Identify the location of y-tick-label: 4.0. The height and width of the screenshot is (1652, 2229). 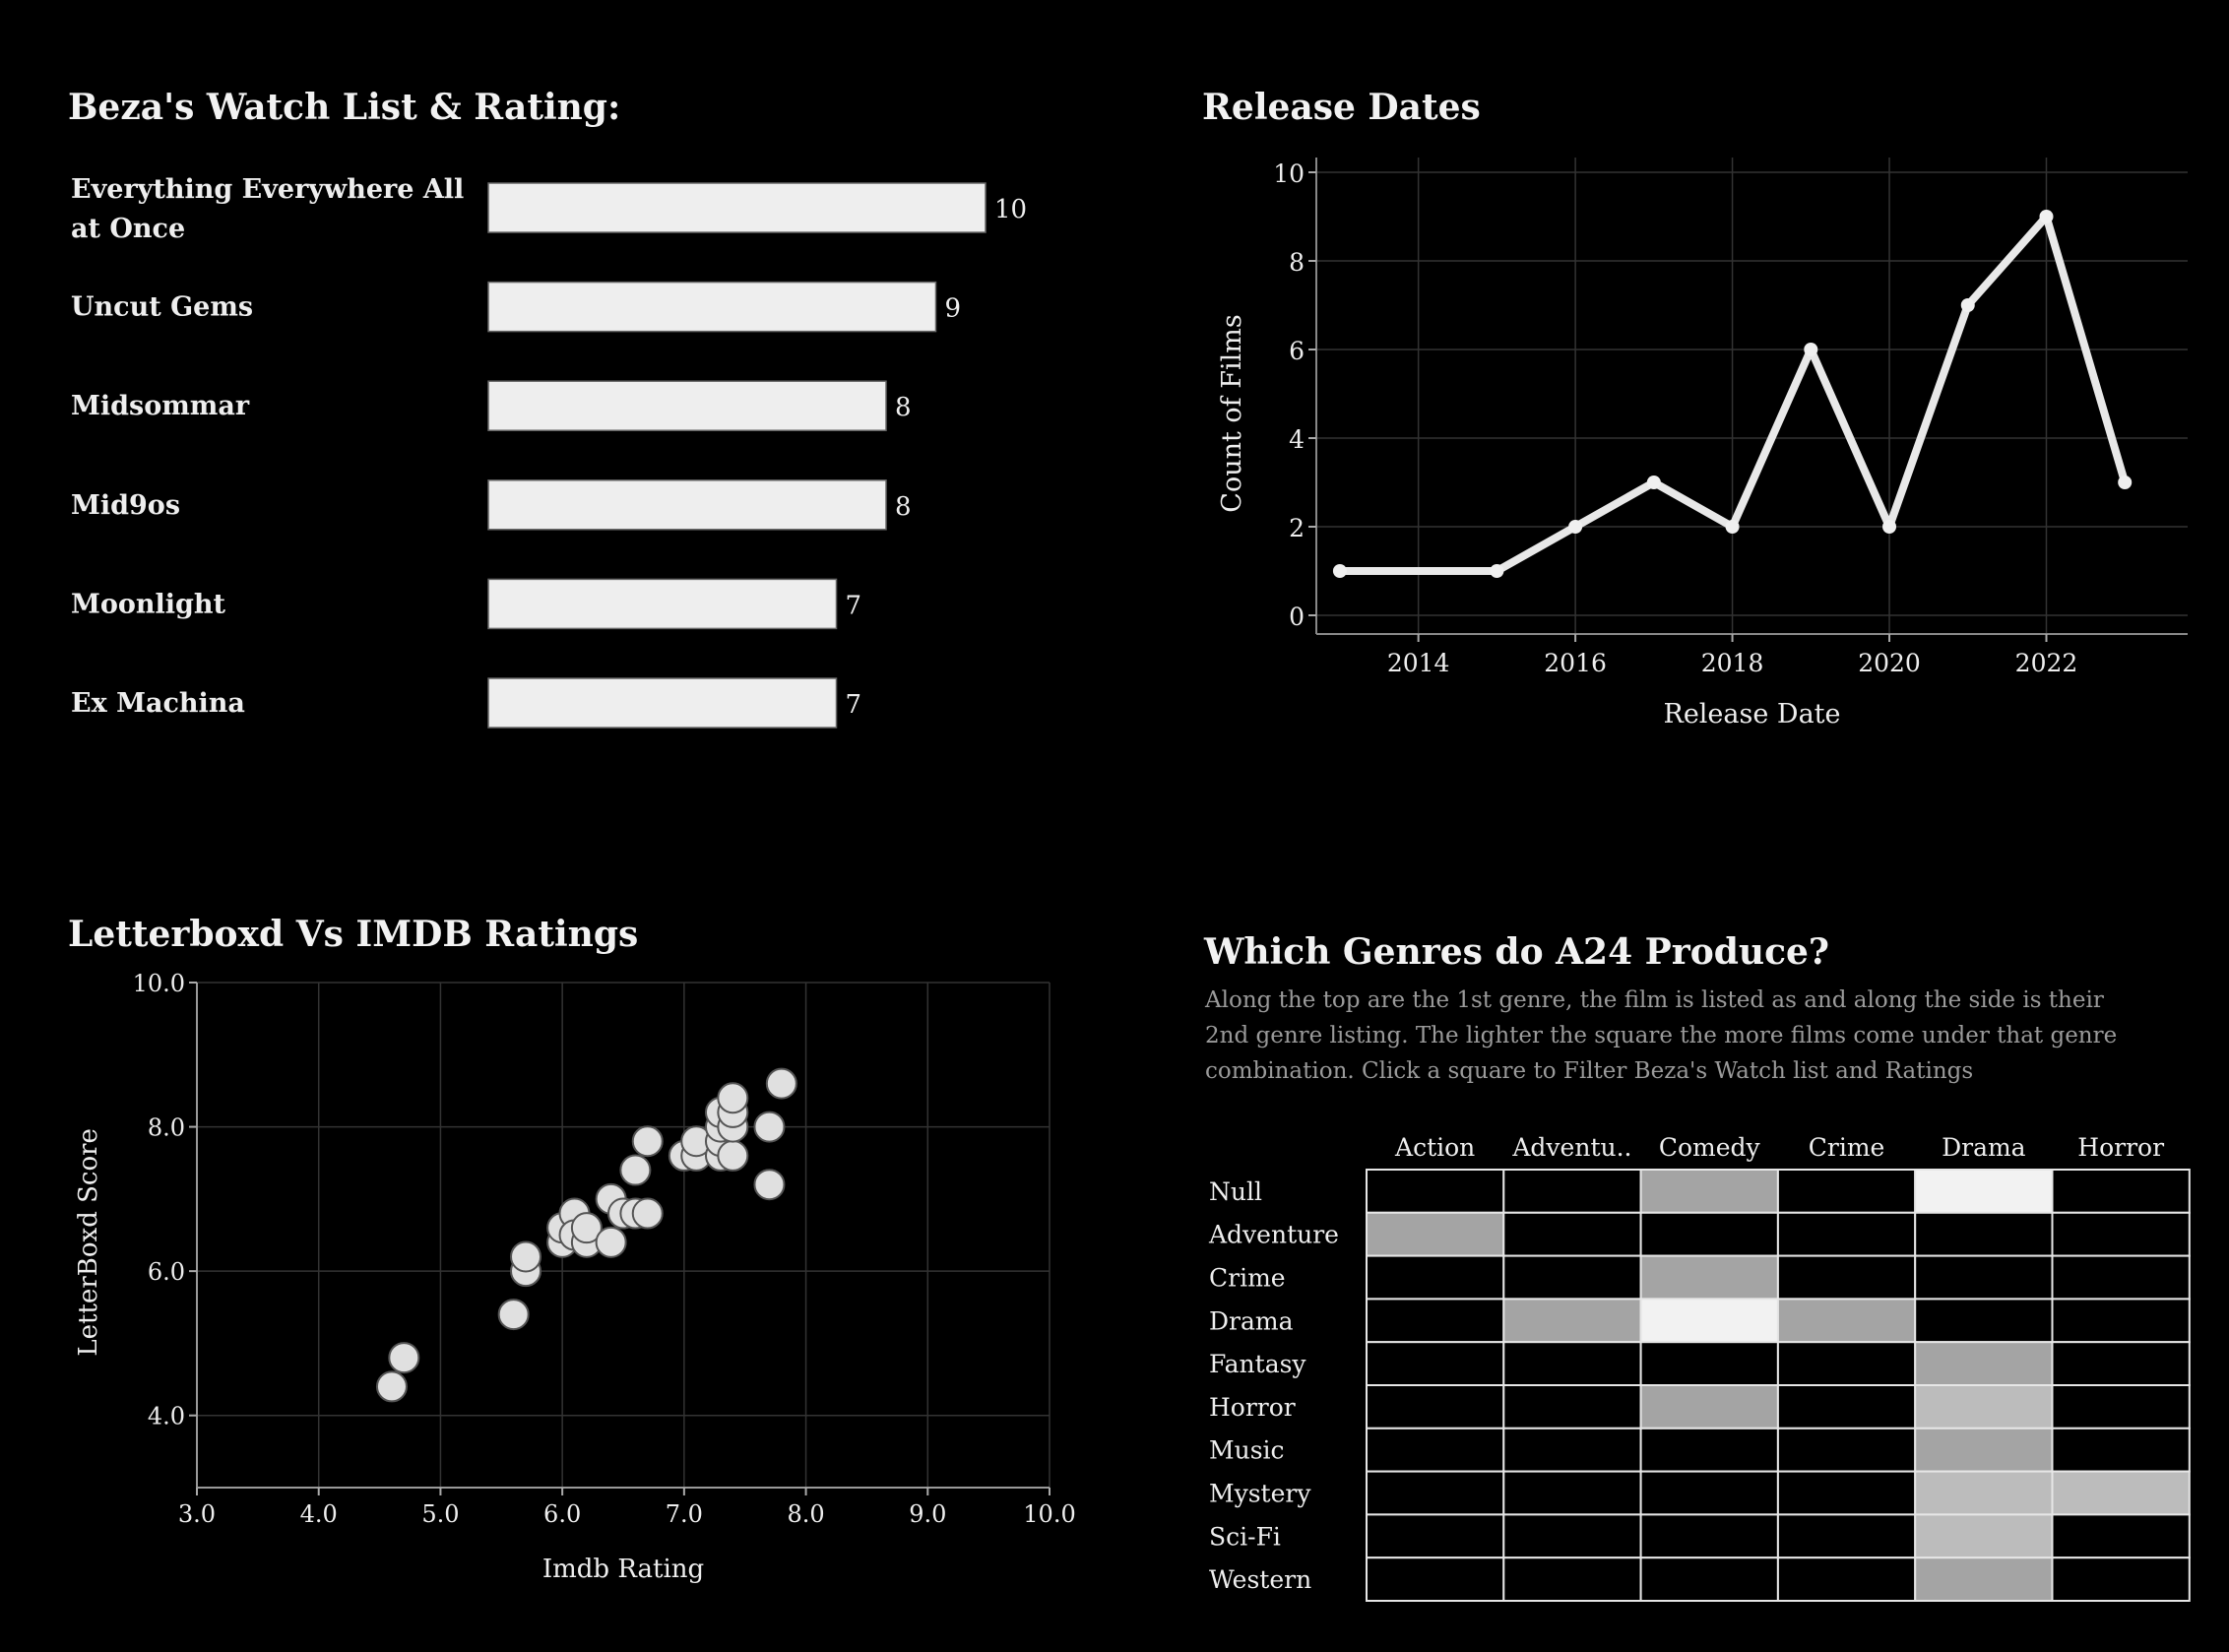
(166, 1417).